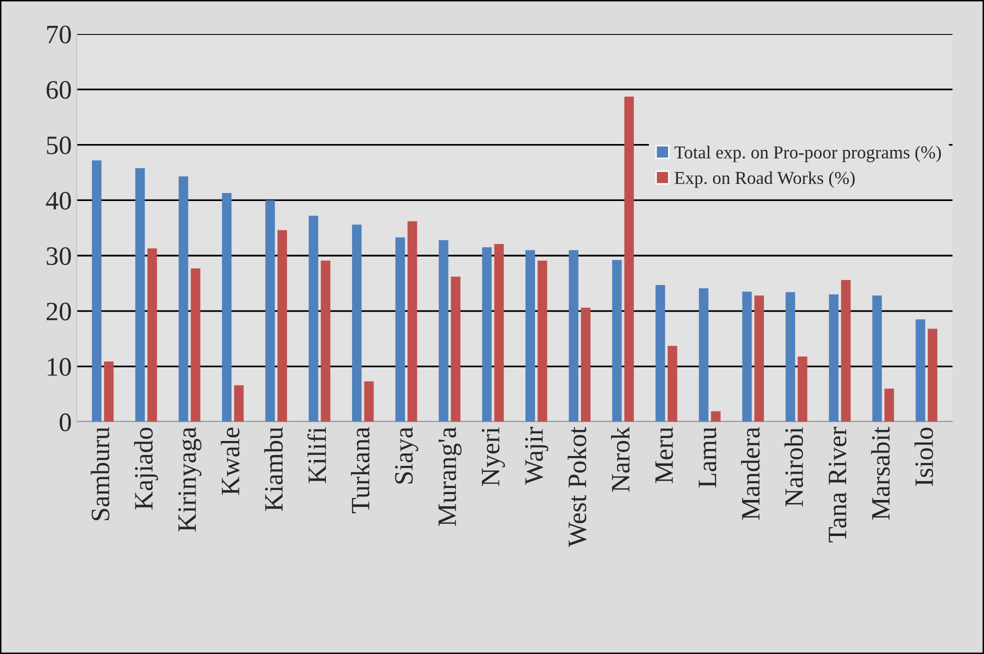  Describe the element at coordinates (58, 201) in the screenshot. I see `y-tick-label: 40` at that location.